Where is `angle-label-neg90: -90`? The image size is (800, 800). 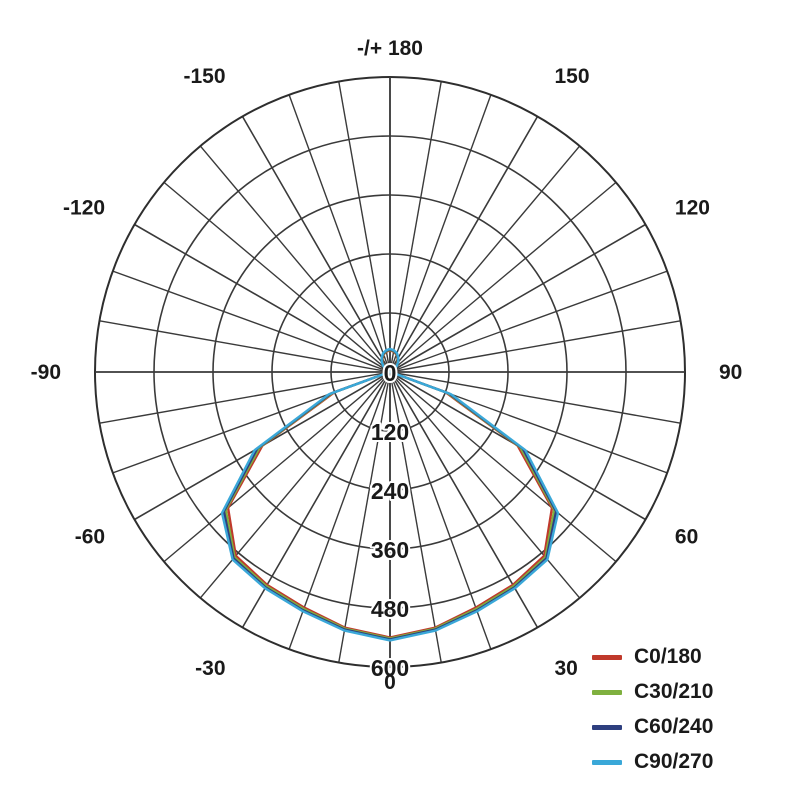
angle-label-neg90: -90 is located at coordinates (46, 372).